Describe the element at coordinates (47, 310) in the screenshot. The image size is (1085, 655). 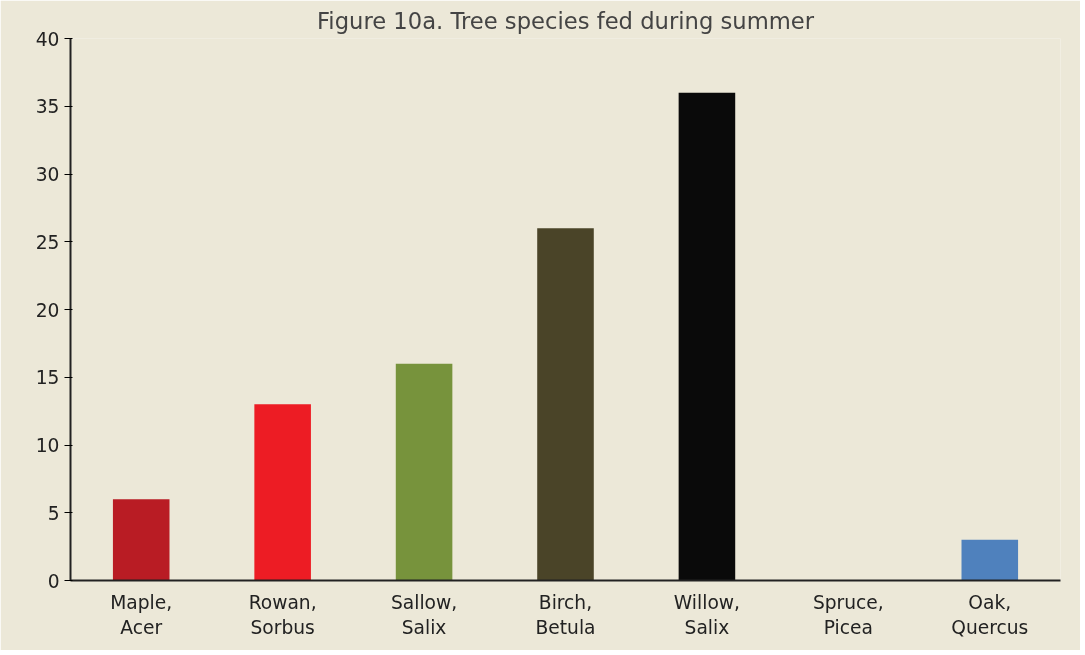
I see `y-tick-label: 20` at that location.